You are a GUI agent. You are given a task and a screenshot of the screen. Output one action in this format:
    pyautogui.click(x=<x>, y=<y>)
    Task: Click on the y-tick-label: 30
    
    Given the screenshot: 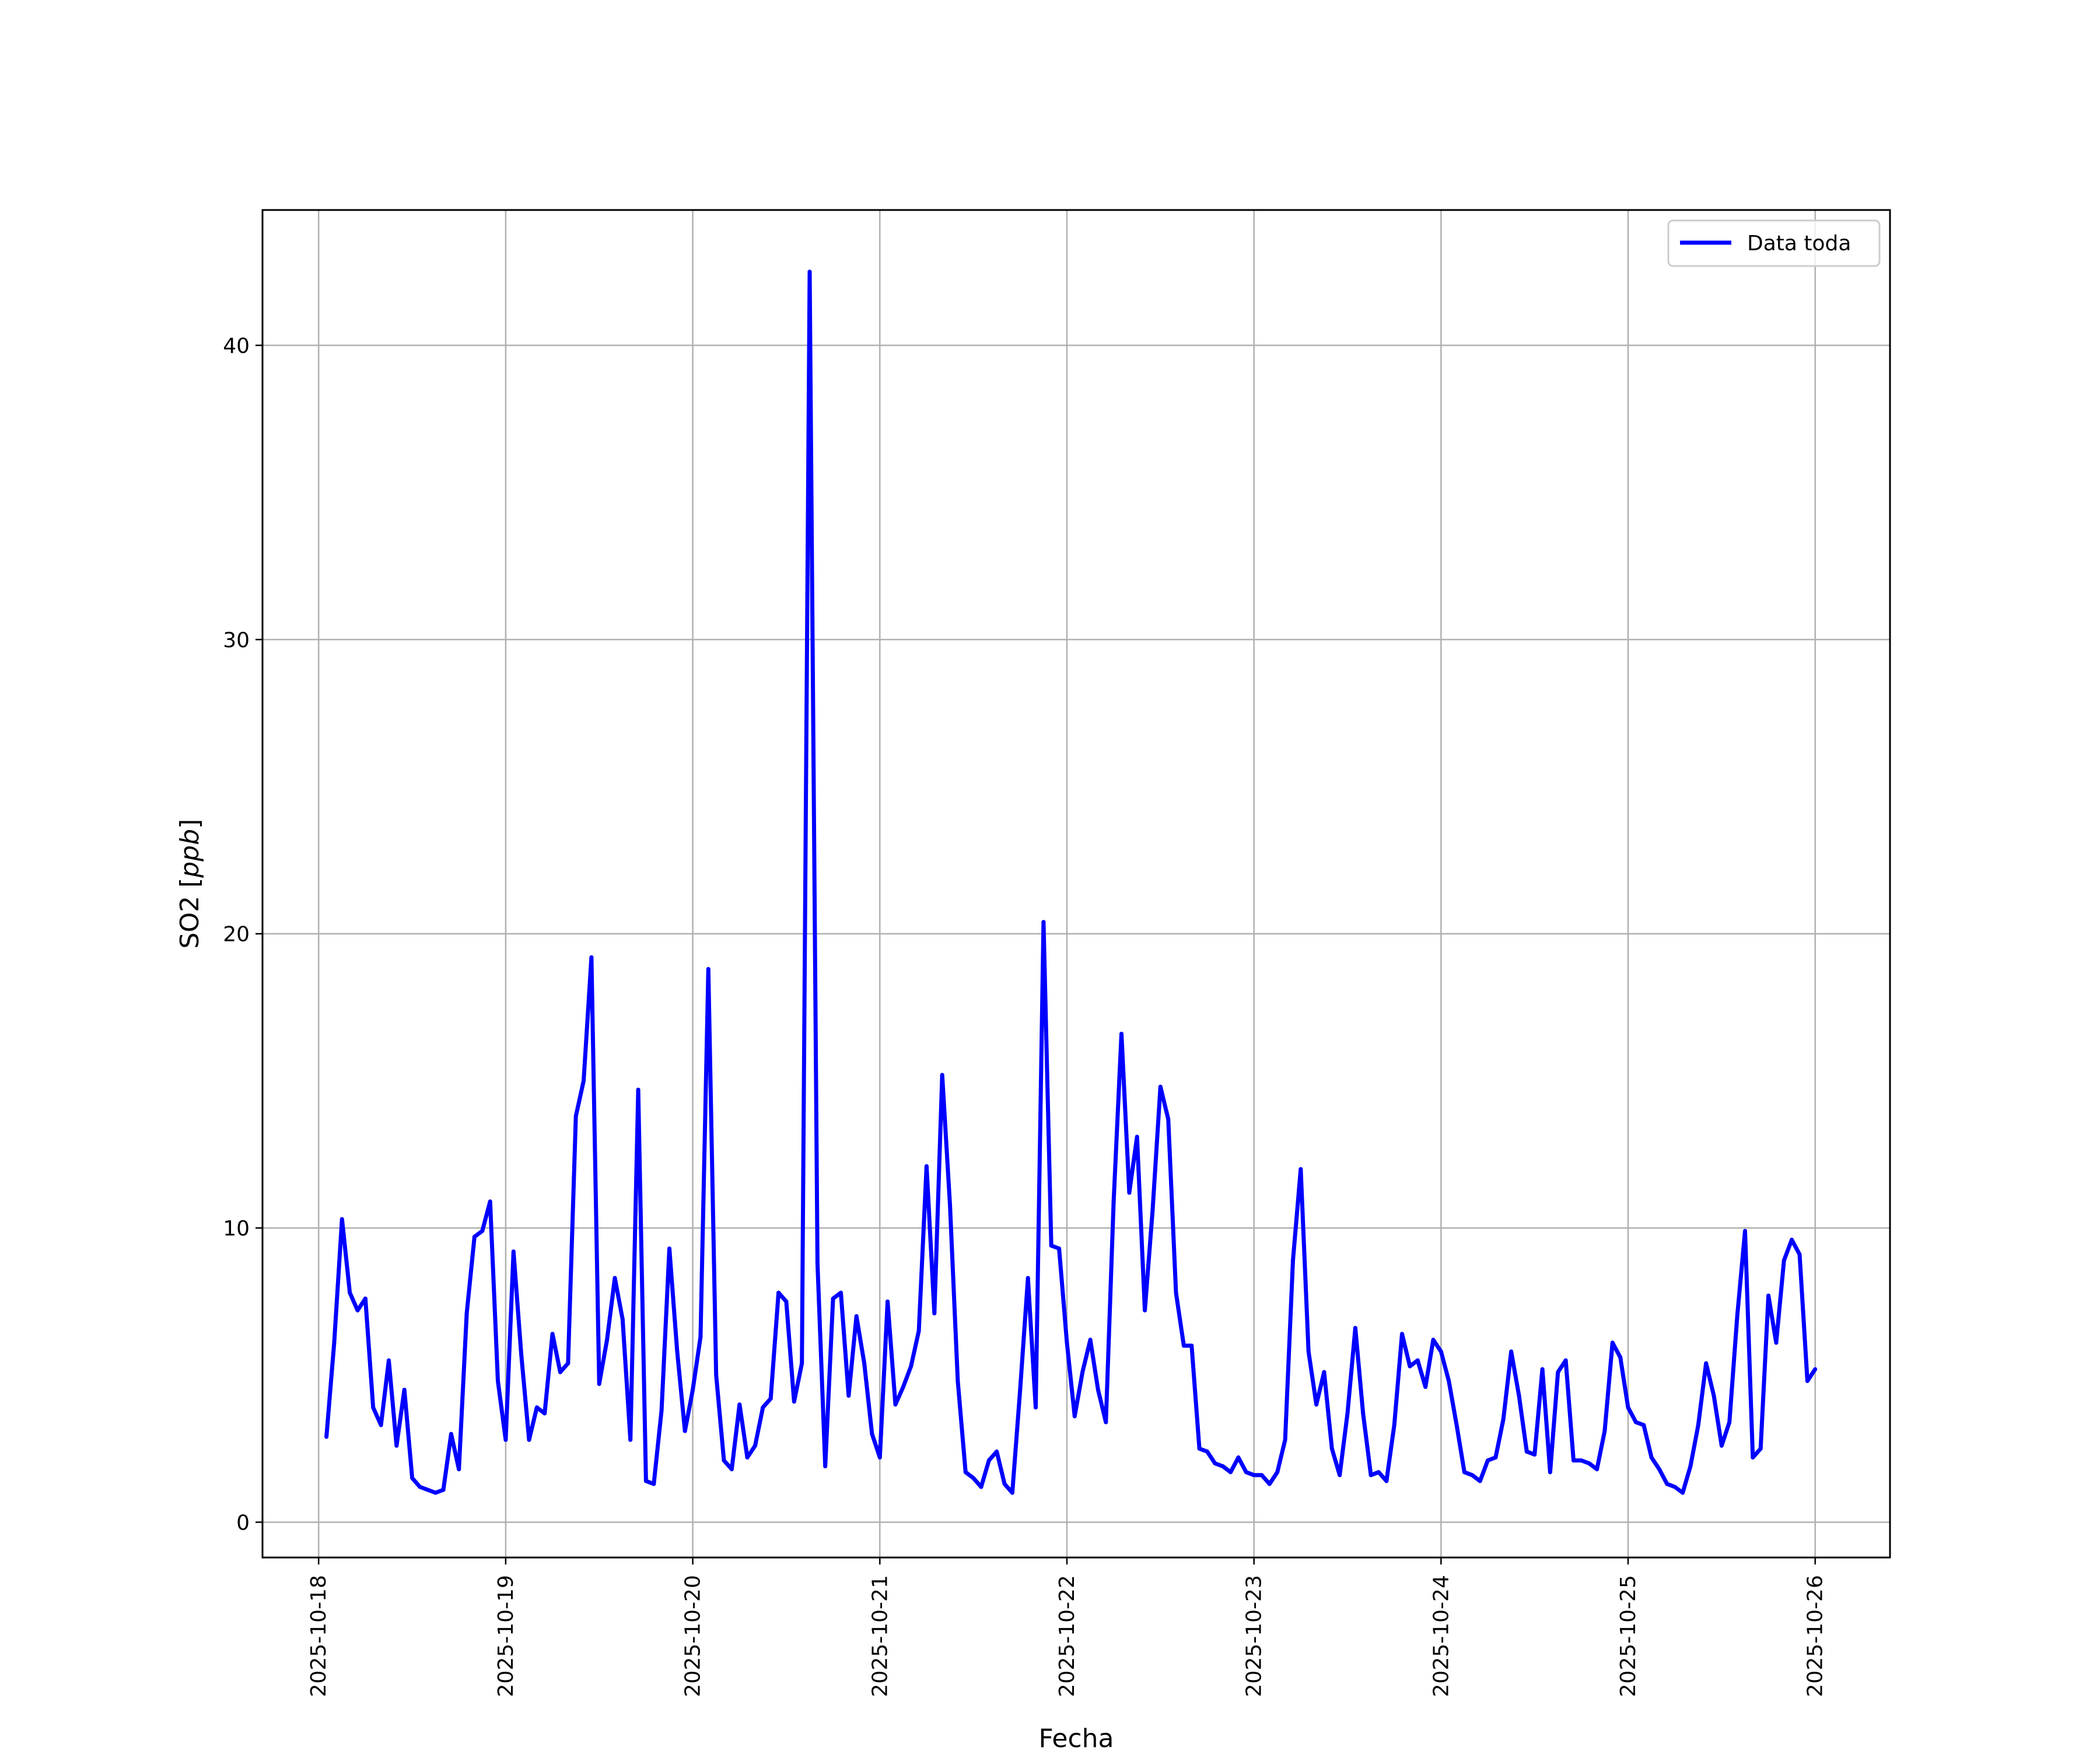 What is the action you would take?
    pyautogui.click(x=236, y=640)
    